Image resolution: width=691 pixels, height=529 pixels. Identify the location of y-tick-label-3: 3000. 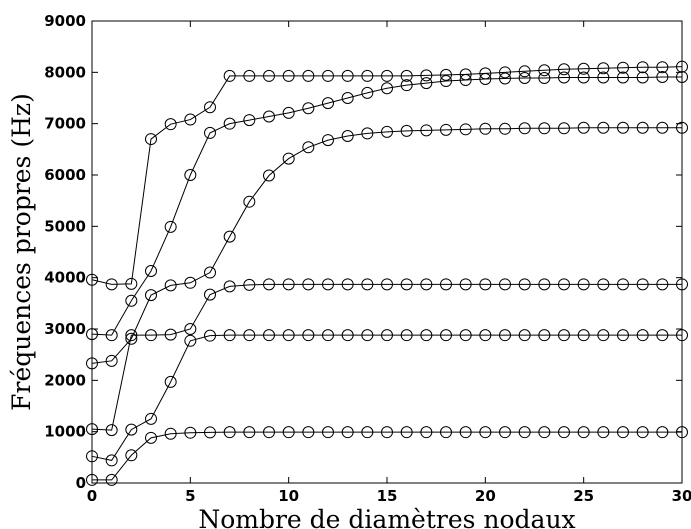
(65, 329).